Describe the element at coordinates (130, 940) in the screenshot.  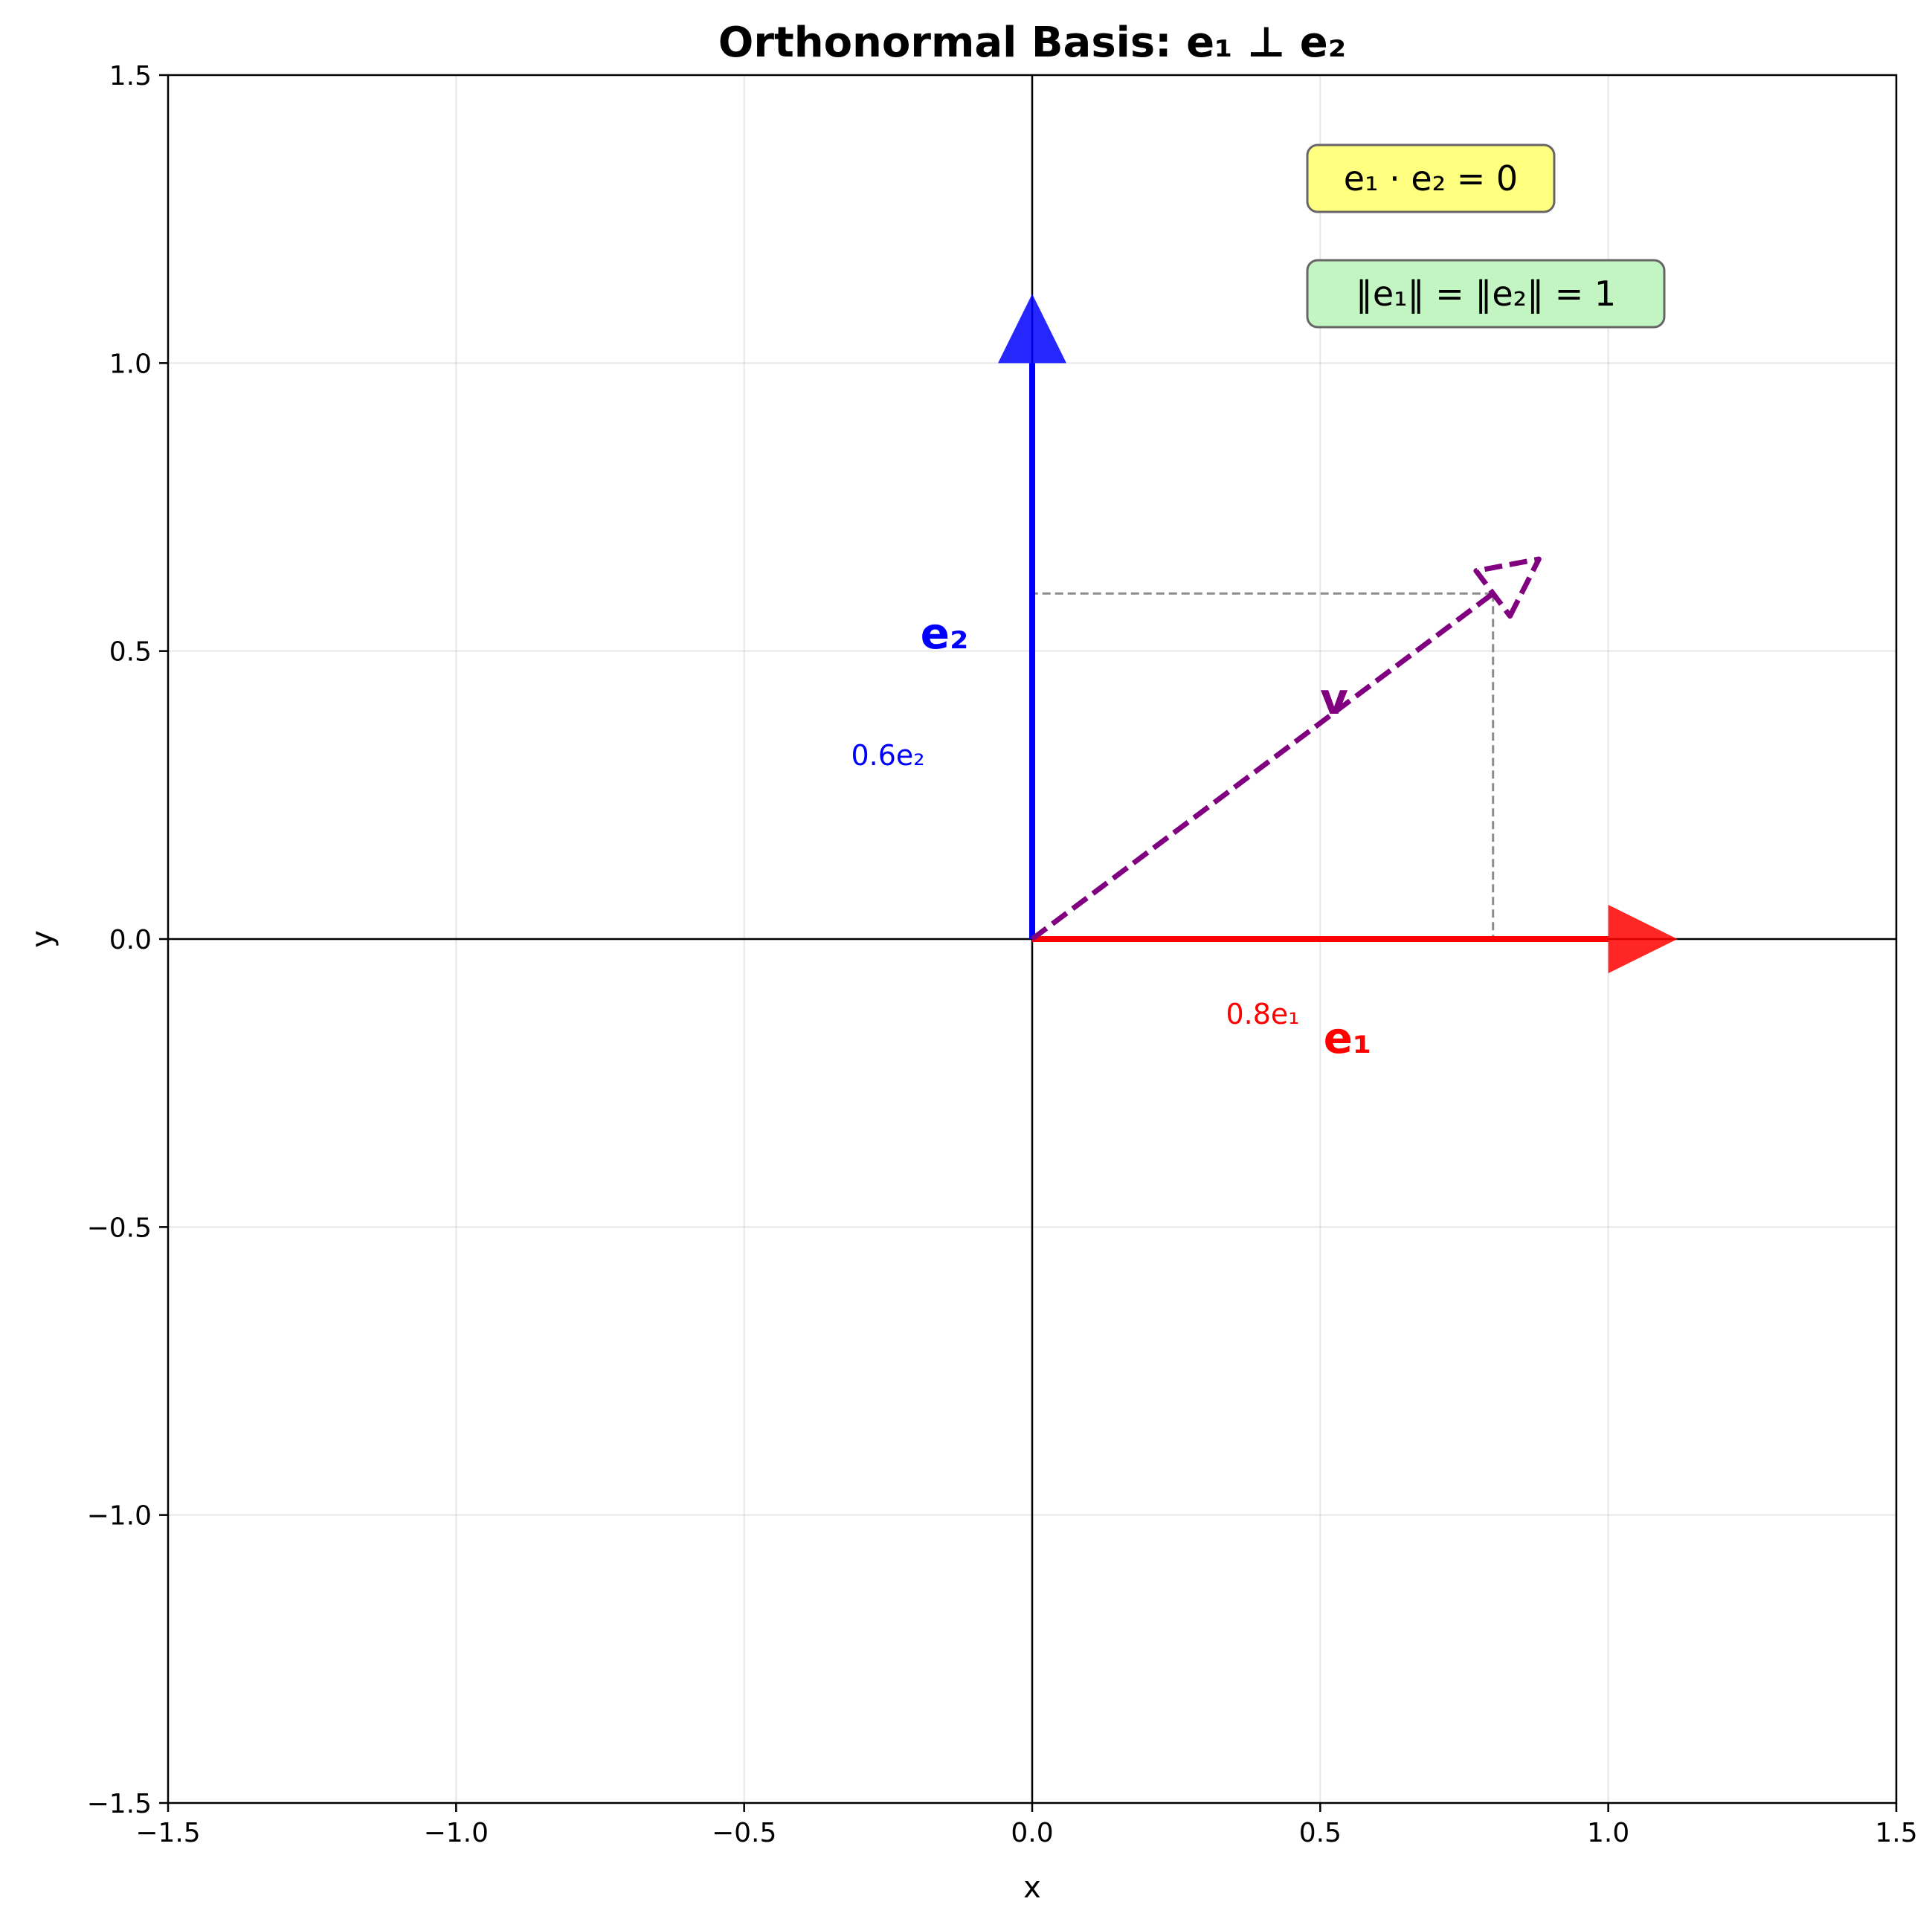
I see `y-tick-label: 0.0` at that location.